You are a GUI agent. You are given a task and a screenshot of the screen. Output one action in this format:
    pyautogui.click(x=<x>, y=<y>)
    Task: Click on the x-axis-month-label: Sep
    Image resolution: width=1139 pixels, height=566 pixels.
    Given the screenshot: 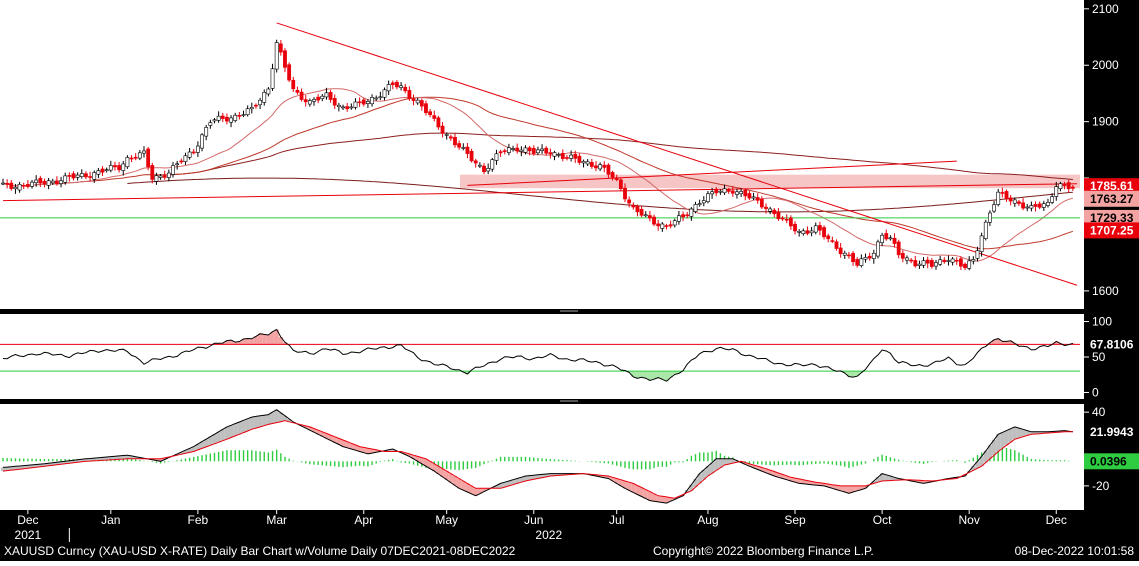 What is the action you would take?
    pyautogui.click(x=795, y=520)
    